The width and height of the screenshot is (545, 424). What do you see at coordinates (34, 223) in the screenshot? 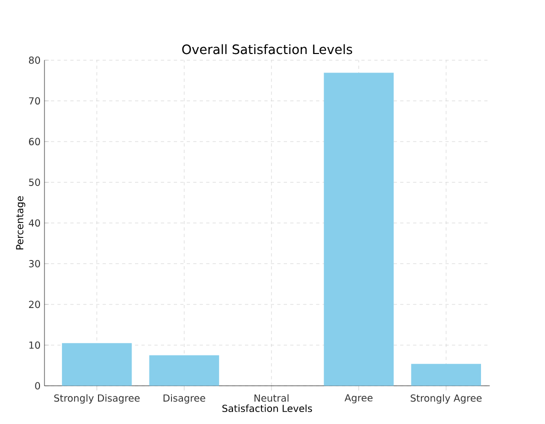
I see `y-tick-label: 40` at bounding box center [34, 223].